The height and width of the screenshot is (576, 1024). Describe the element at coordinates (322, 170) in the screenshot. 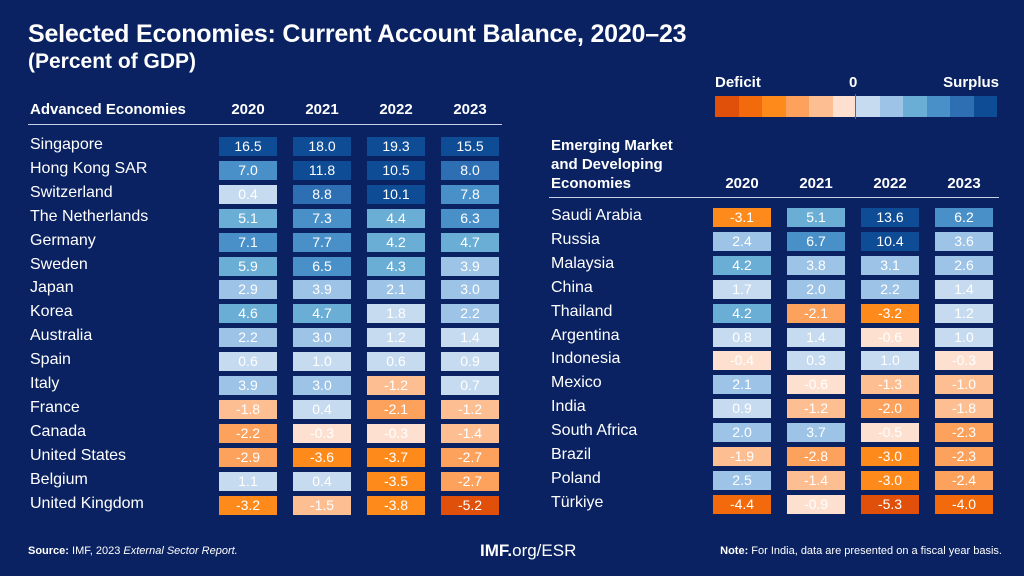

I see `heatmap-cell: 11.8` at that location.